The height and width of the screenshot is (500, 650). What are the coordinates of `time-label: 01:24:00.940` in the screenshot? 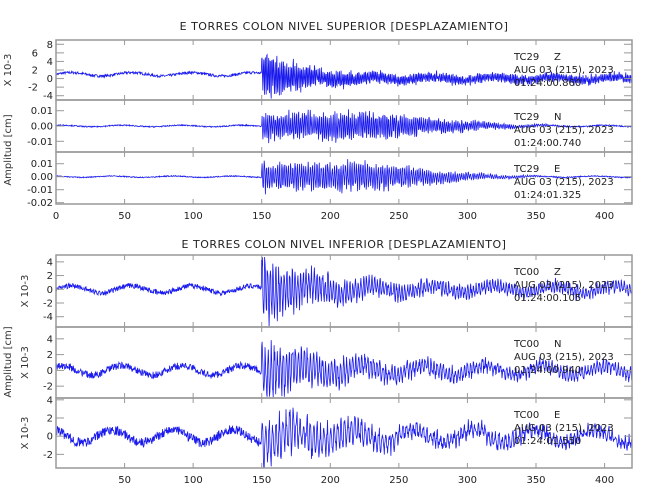 It's located at (547, 370).